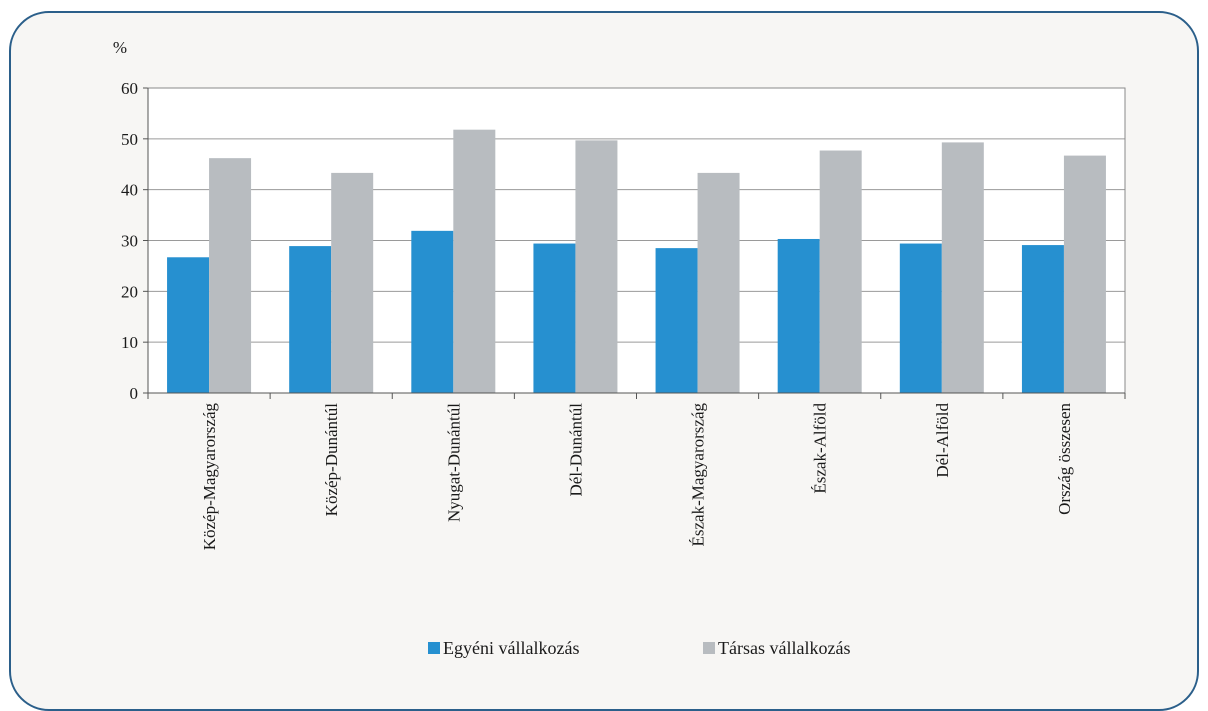 The image size is (1208, 711). I want to click on x-tick-label: Észak-Alföld, so click(820, 448).